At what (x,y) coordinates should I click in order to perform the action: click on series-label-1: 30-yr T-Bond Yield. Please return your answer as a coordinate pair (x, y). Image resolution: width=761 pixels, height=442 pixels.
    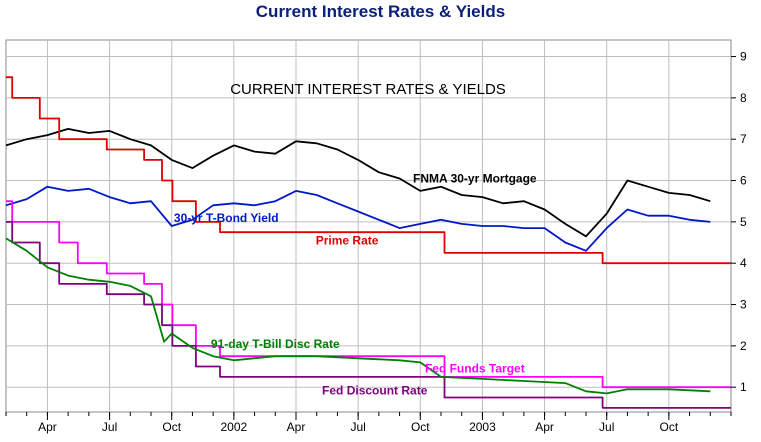
    Looking at the image, I should click on (226, 218).